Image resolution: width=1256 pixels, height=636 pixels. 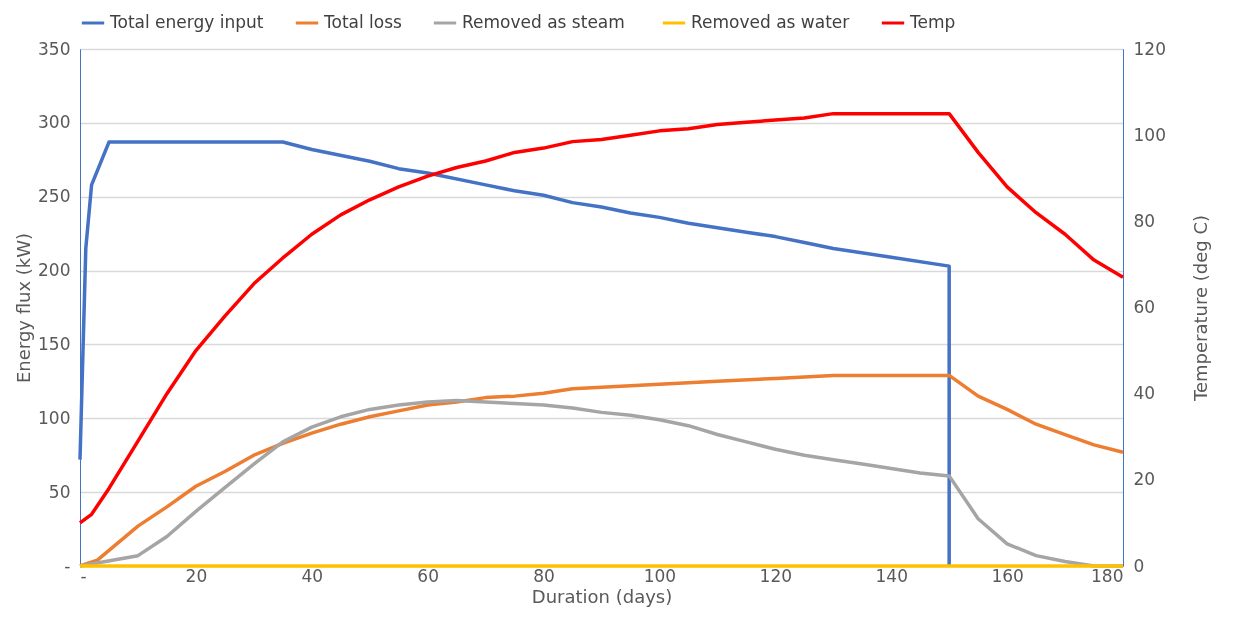 What do you see at coordinates (932, 22) in the screenshot?
I see `legend-label: Temp` at bounding box center [932, 22].